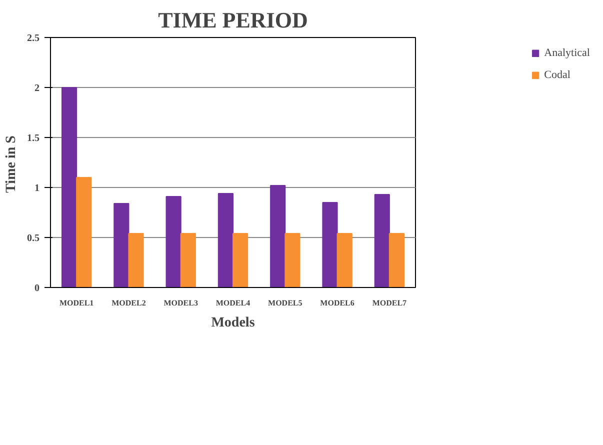  Describe the element at coordinates (33, 238) in the screenshot. I see `y-tick-label: 0.5` at that location.